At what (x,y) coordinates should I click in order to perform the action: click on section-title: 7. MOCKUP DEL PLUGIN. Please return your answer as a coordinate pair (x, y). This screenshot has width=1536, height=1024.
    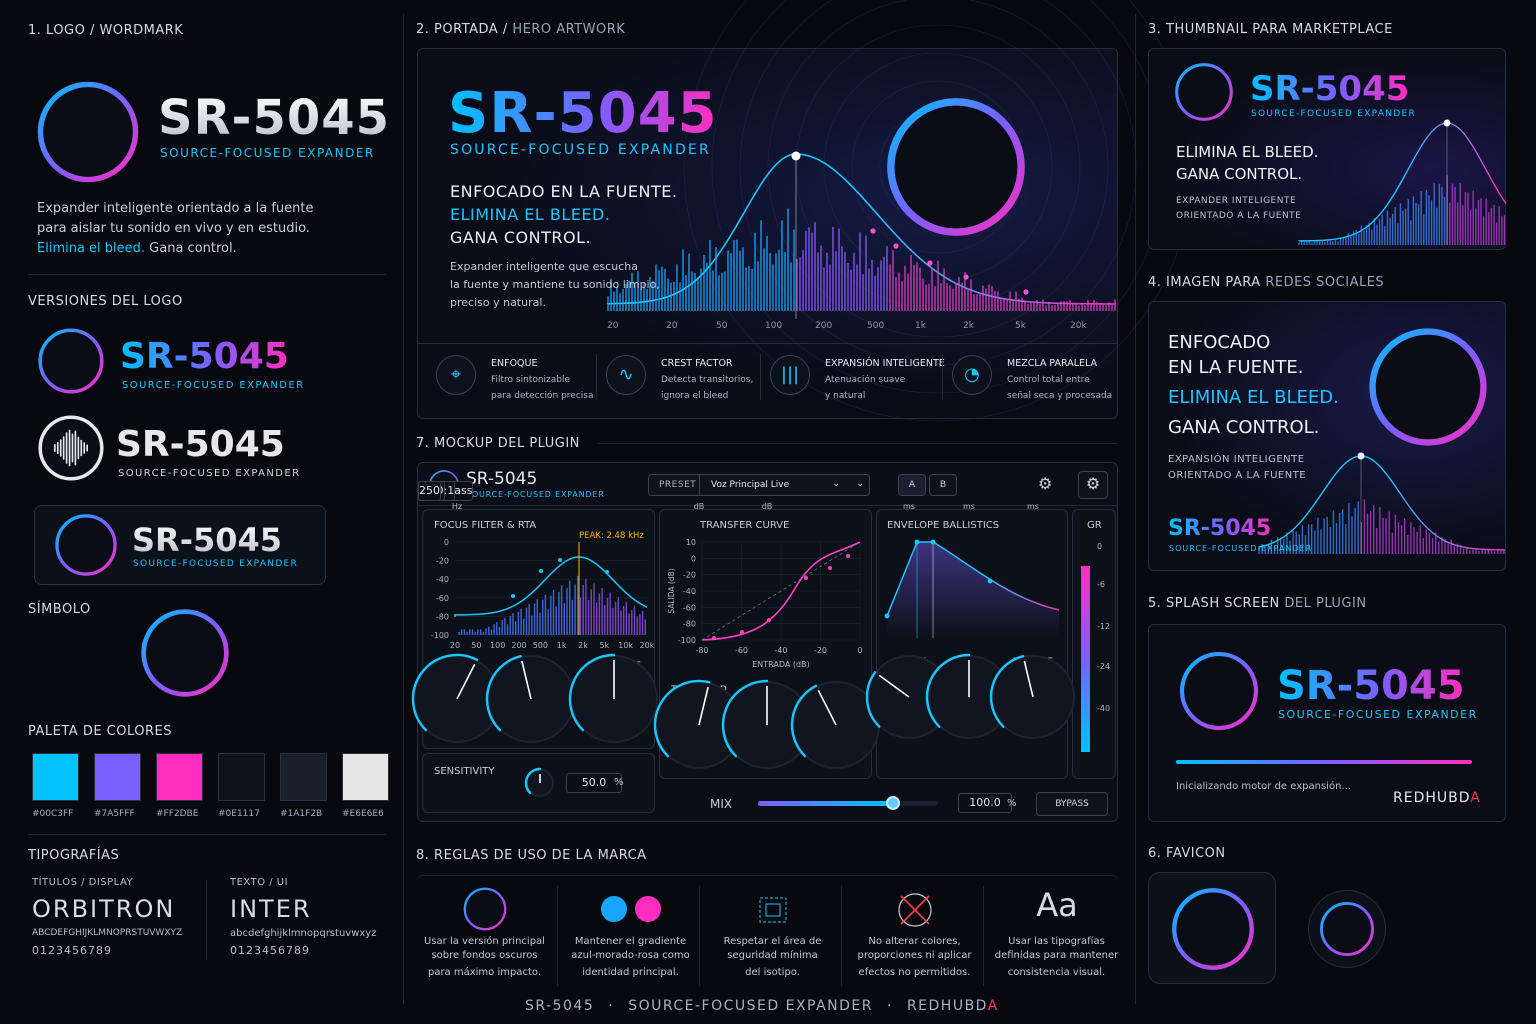
    Looking at the image, I should click on (498, 443).